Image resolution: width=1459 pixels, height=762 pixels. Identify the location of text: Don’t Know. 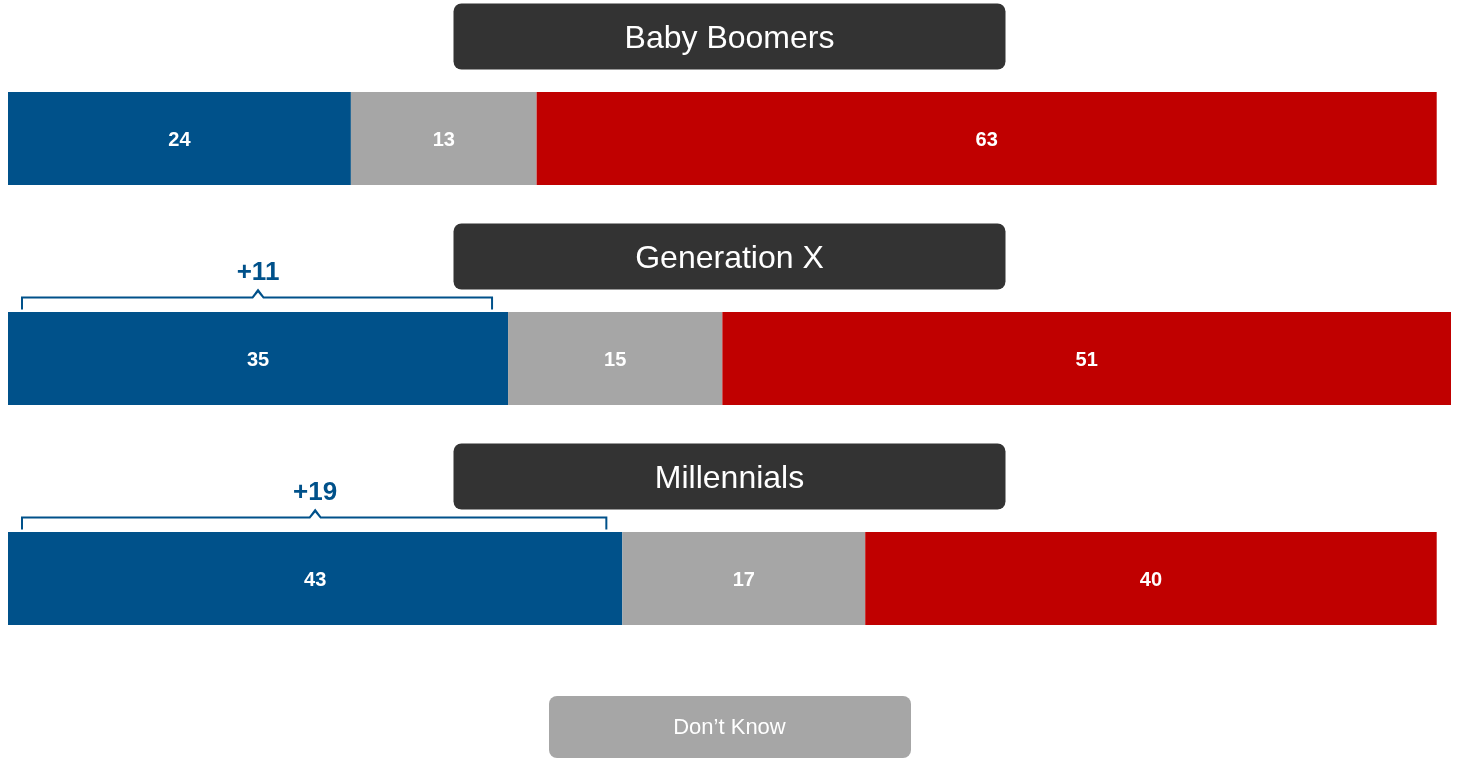
(729, 727).